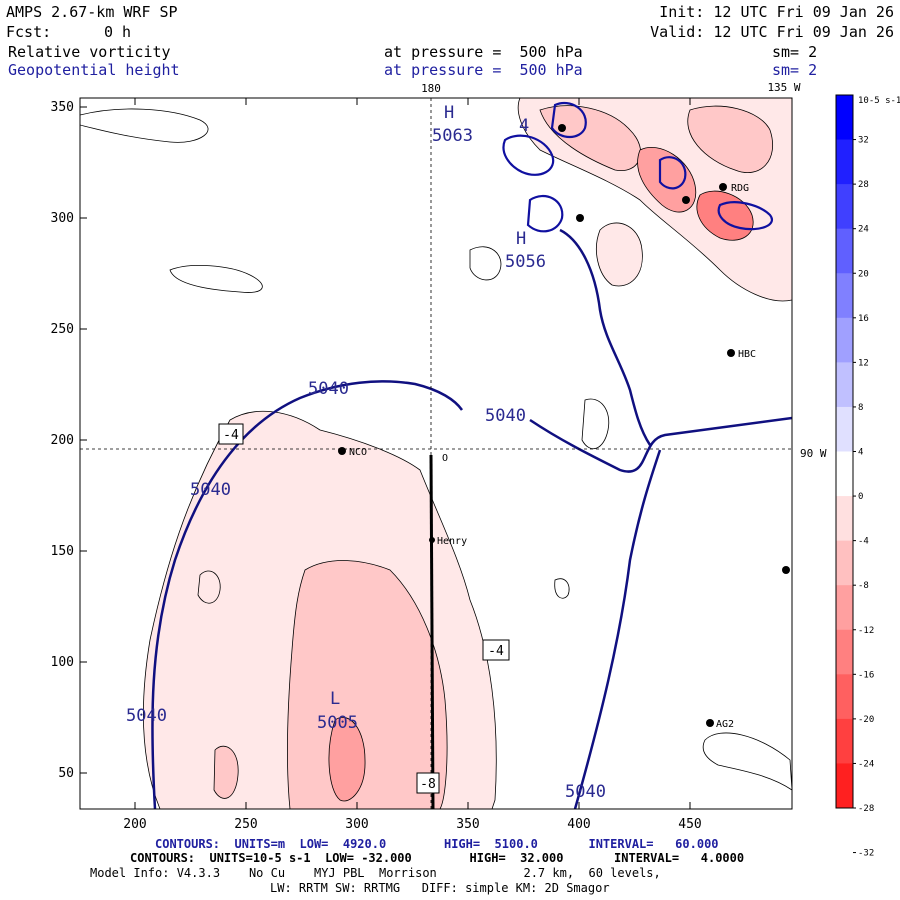 The image size is (900, 900). What do you see at coordinates (730, 139) in the screenshot?
I see `vorticity-region-ne3` at bounding box center [730, 139].